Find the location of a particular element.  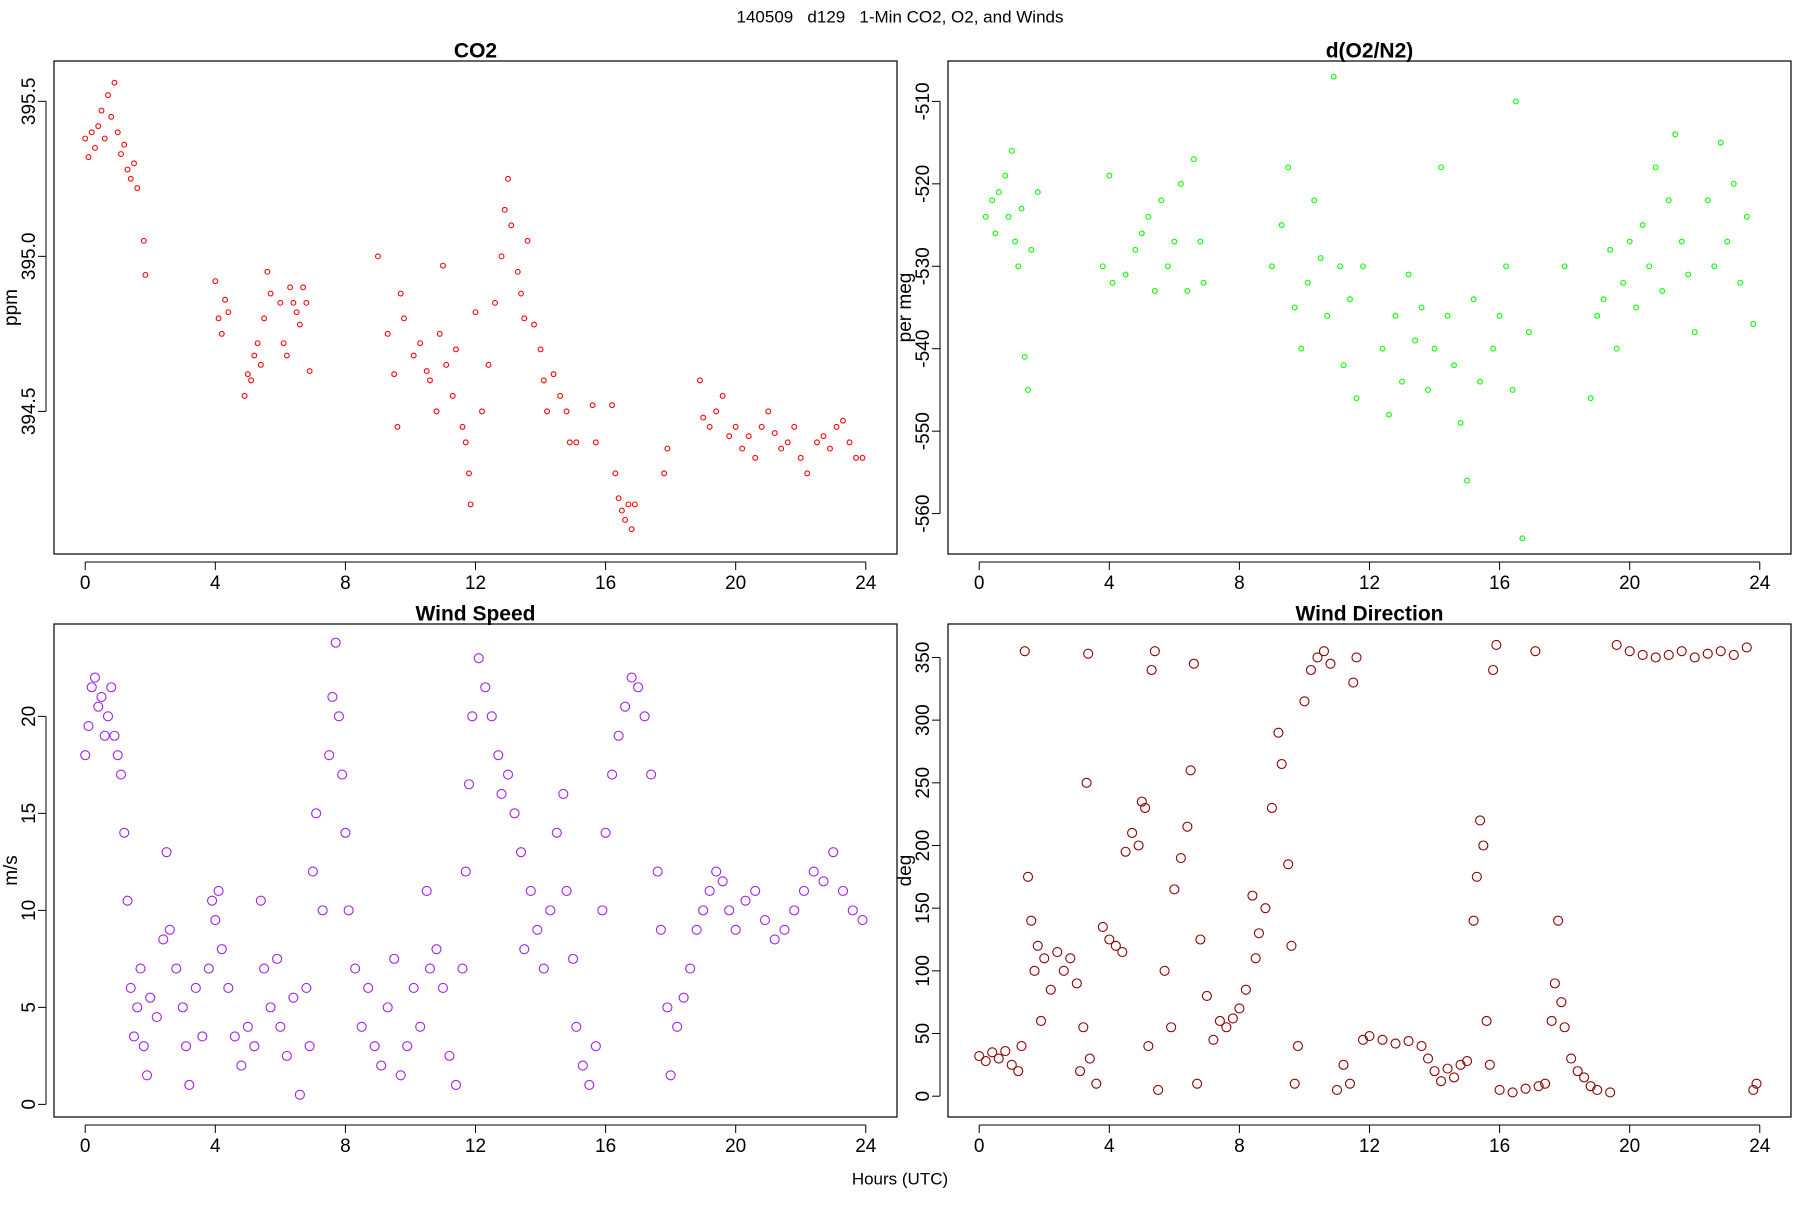

figure-title: 140509 d129 1-Min CO2, O2, and Winds is located at coordinates (900, 16).